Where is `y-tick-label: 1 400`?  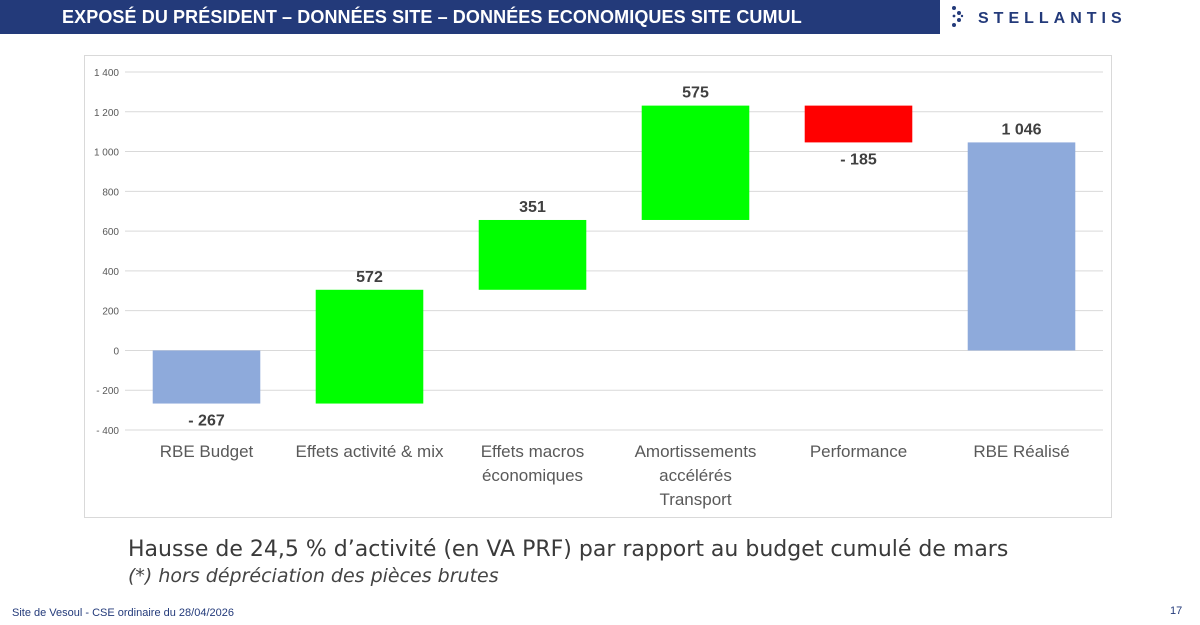
y-tick-label: 1 400 is located at coordinates (106, 73).